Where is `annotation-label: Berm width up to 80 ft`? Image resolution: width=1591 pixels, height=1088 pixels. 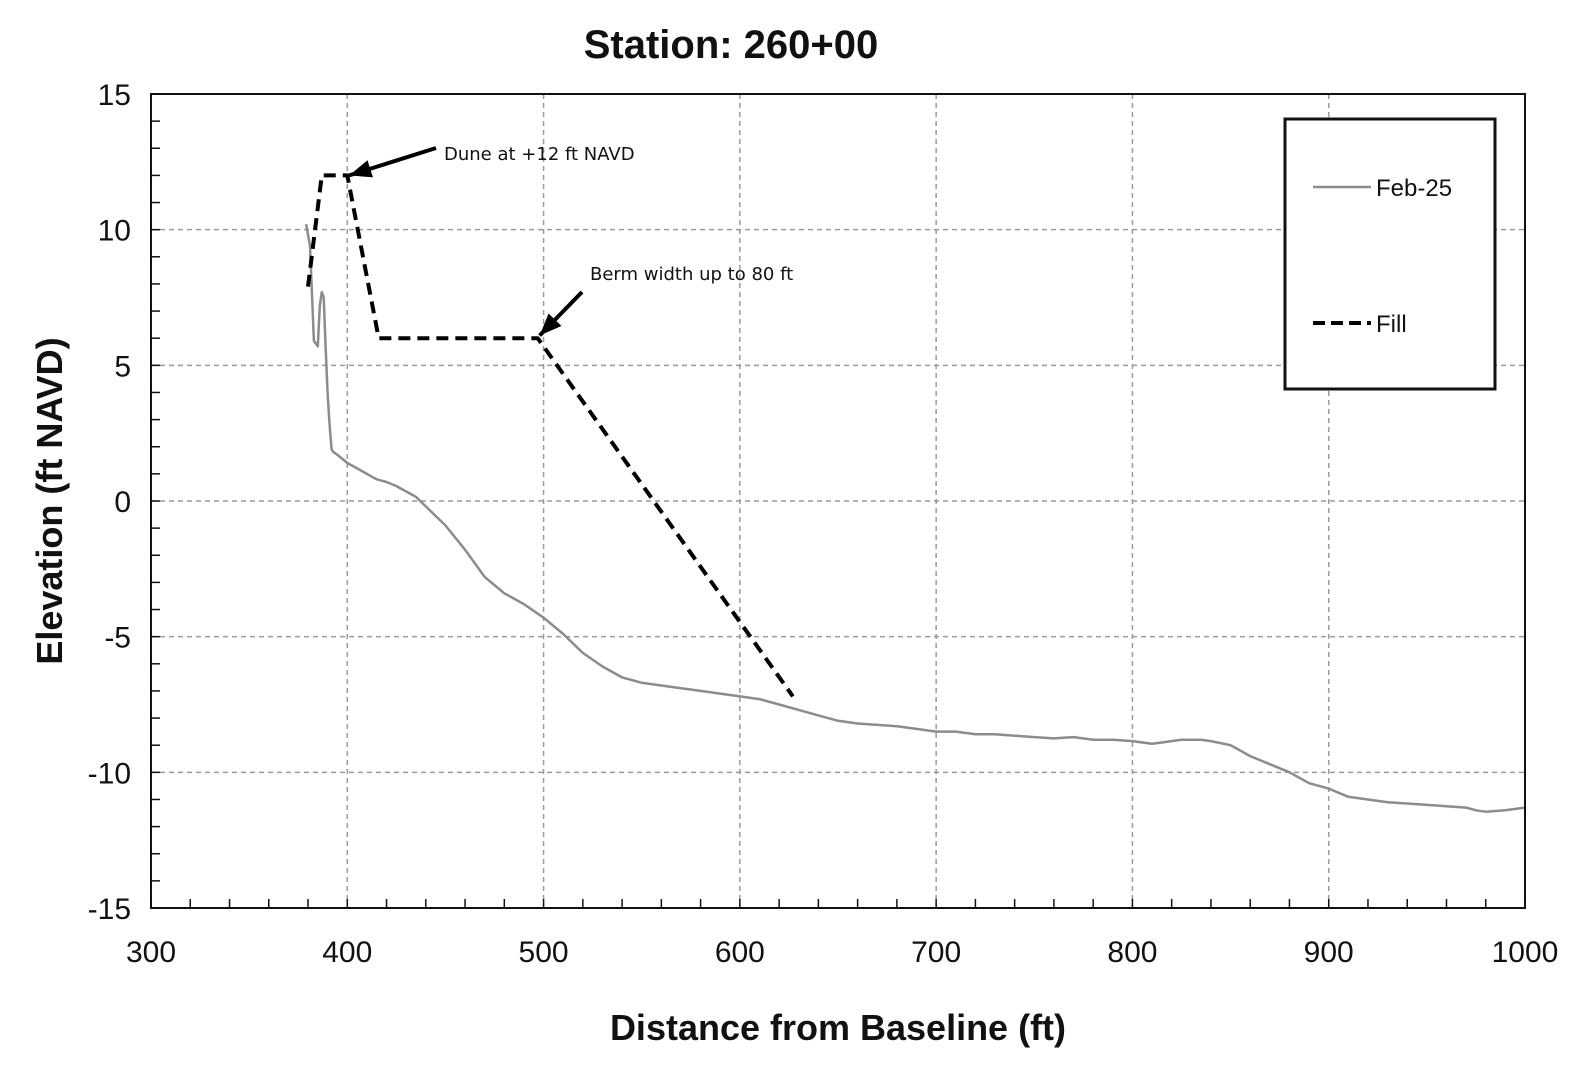 annotation-label: Berm width up to 80 ft is located at coordinates (691, 274).